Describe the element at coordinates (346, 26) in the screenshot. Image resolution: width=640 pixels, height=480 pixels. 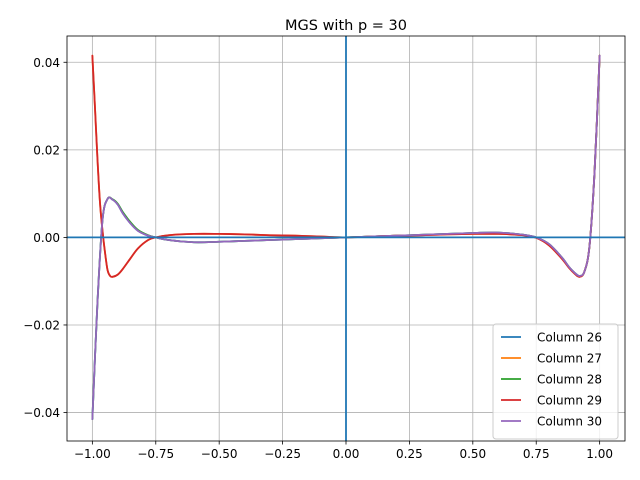
I see `chart-title: MGS with p = 30` at that location.